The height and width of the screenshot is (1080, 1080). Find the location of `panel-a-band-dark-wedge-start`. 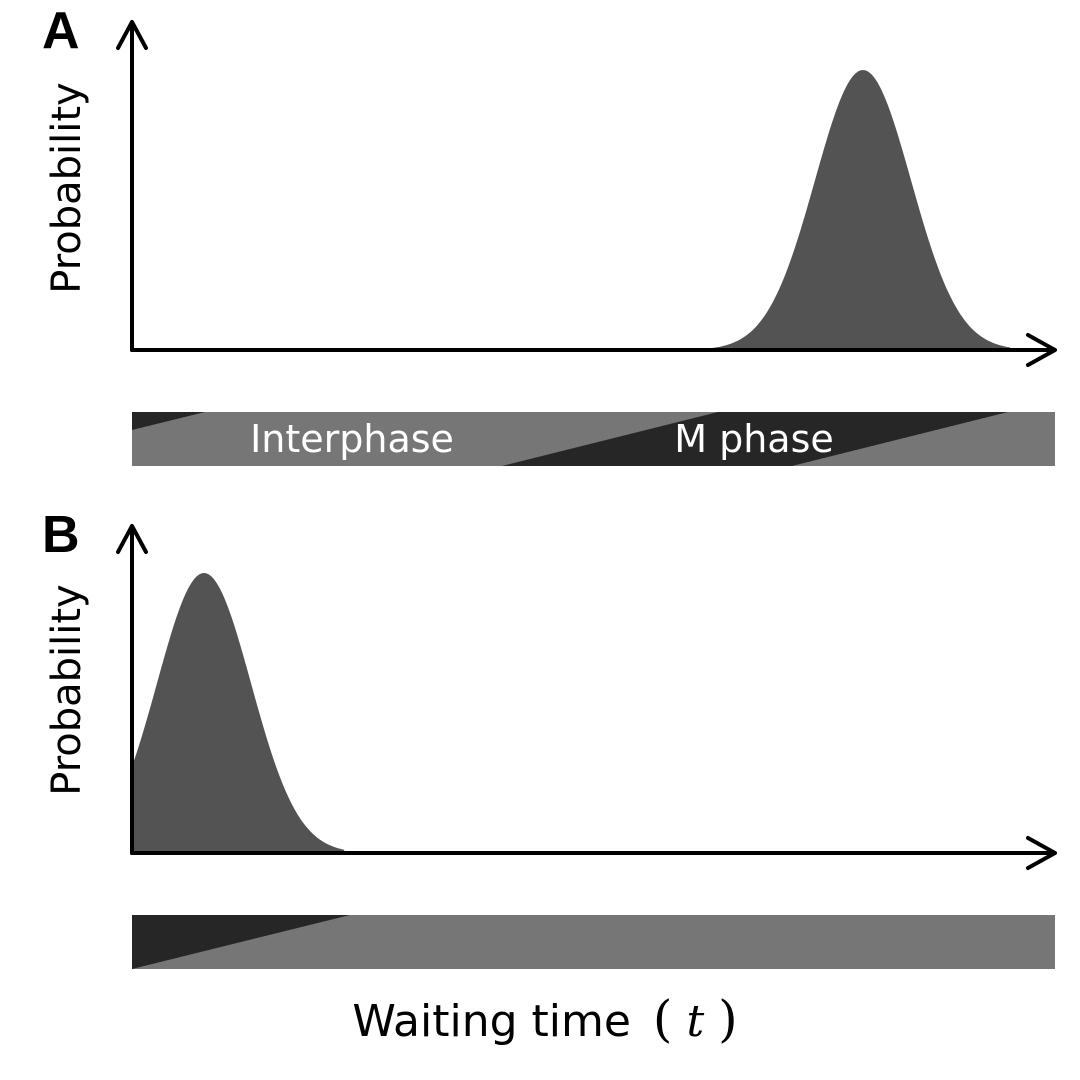

panel-a-band-dark-wedge-start is located at coordinates (168, 421).